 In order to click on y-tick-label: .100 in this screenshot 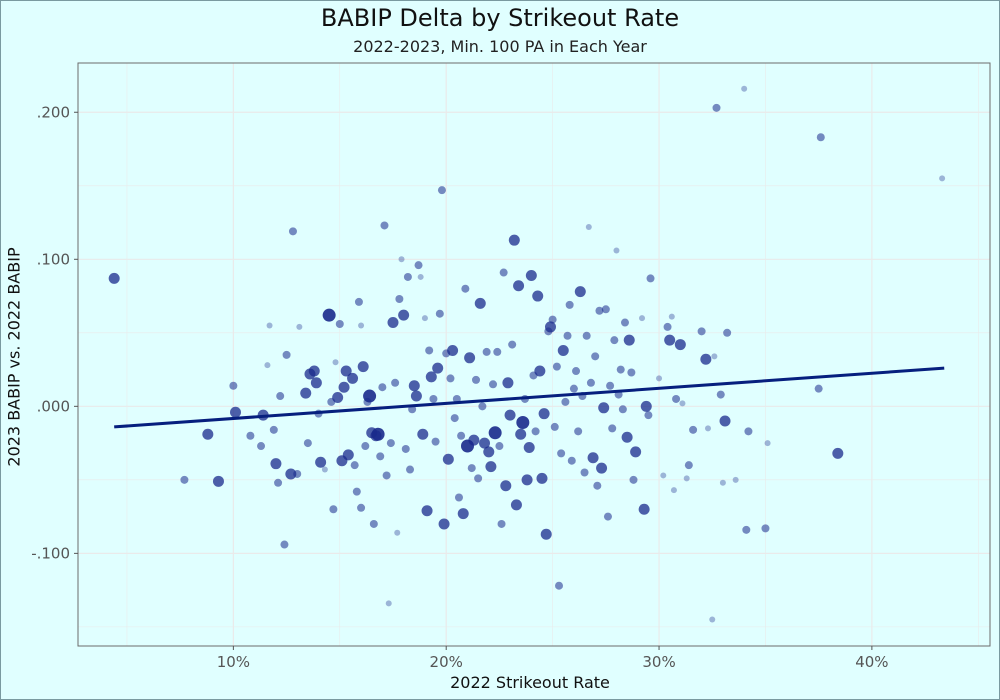, I will do `click(53, 259)`.